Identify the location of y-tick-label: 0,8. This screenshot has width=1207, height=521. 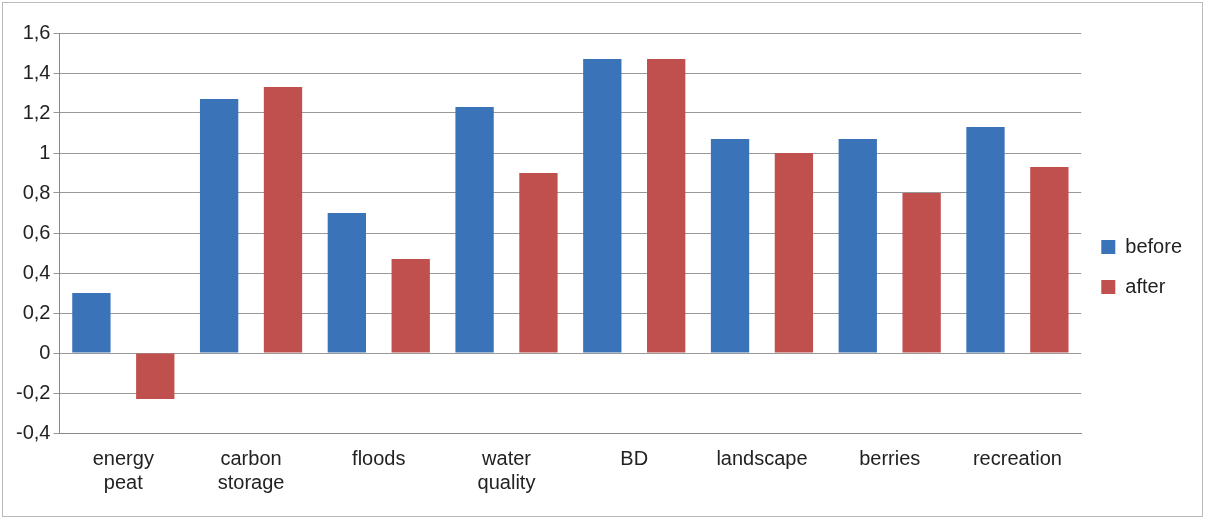
(36, 191).